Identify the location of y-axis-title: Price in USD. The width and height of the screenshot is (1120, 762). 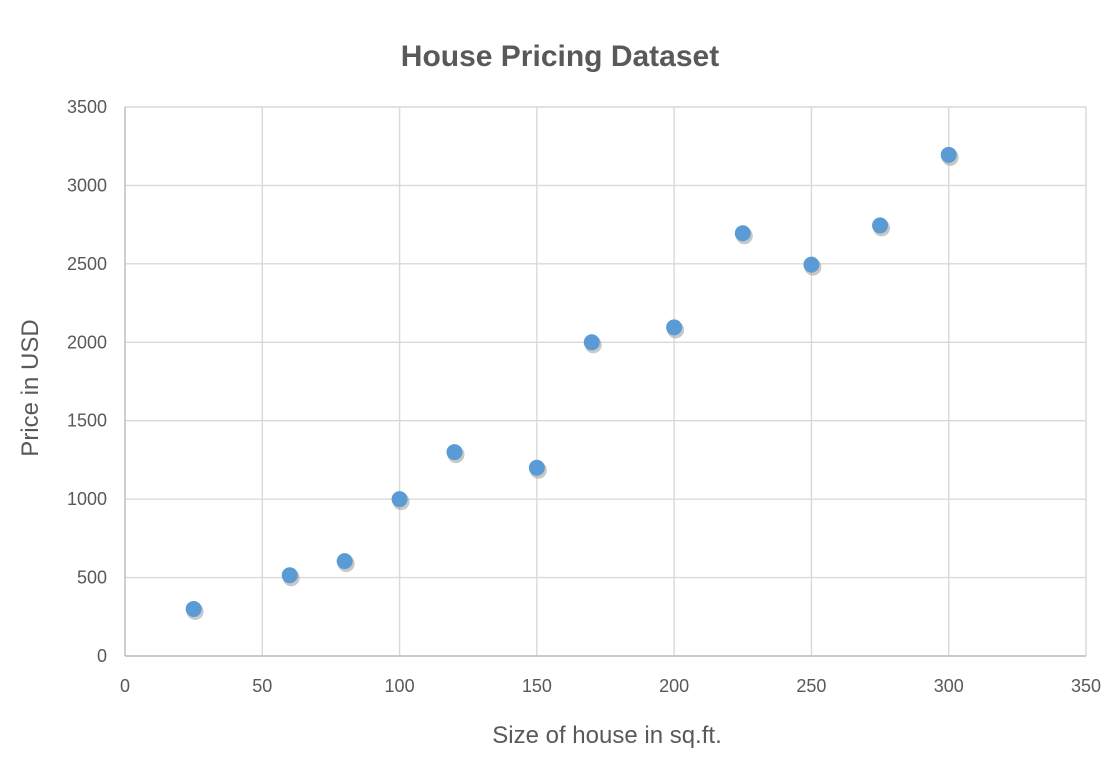
(30, 387).